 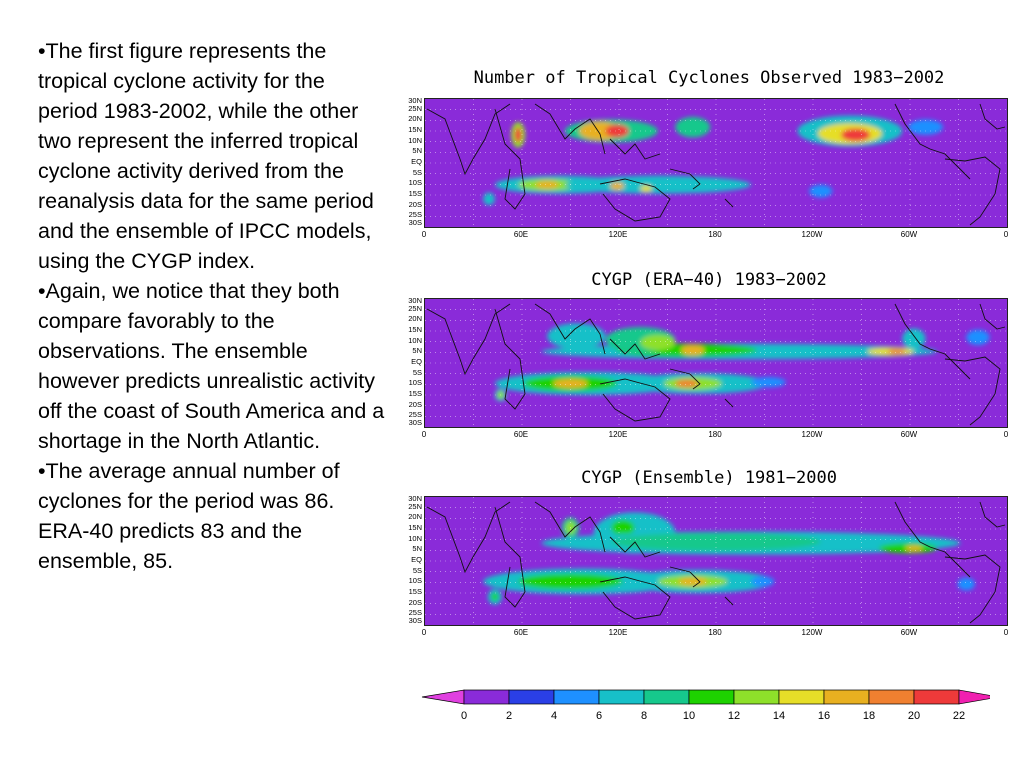 What do you see at coordinates (689, 716) in the screenshot?
I see `colorbar-tick-label: 10` at bounding box center [689, 716].